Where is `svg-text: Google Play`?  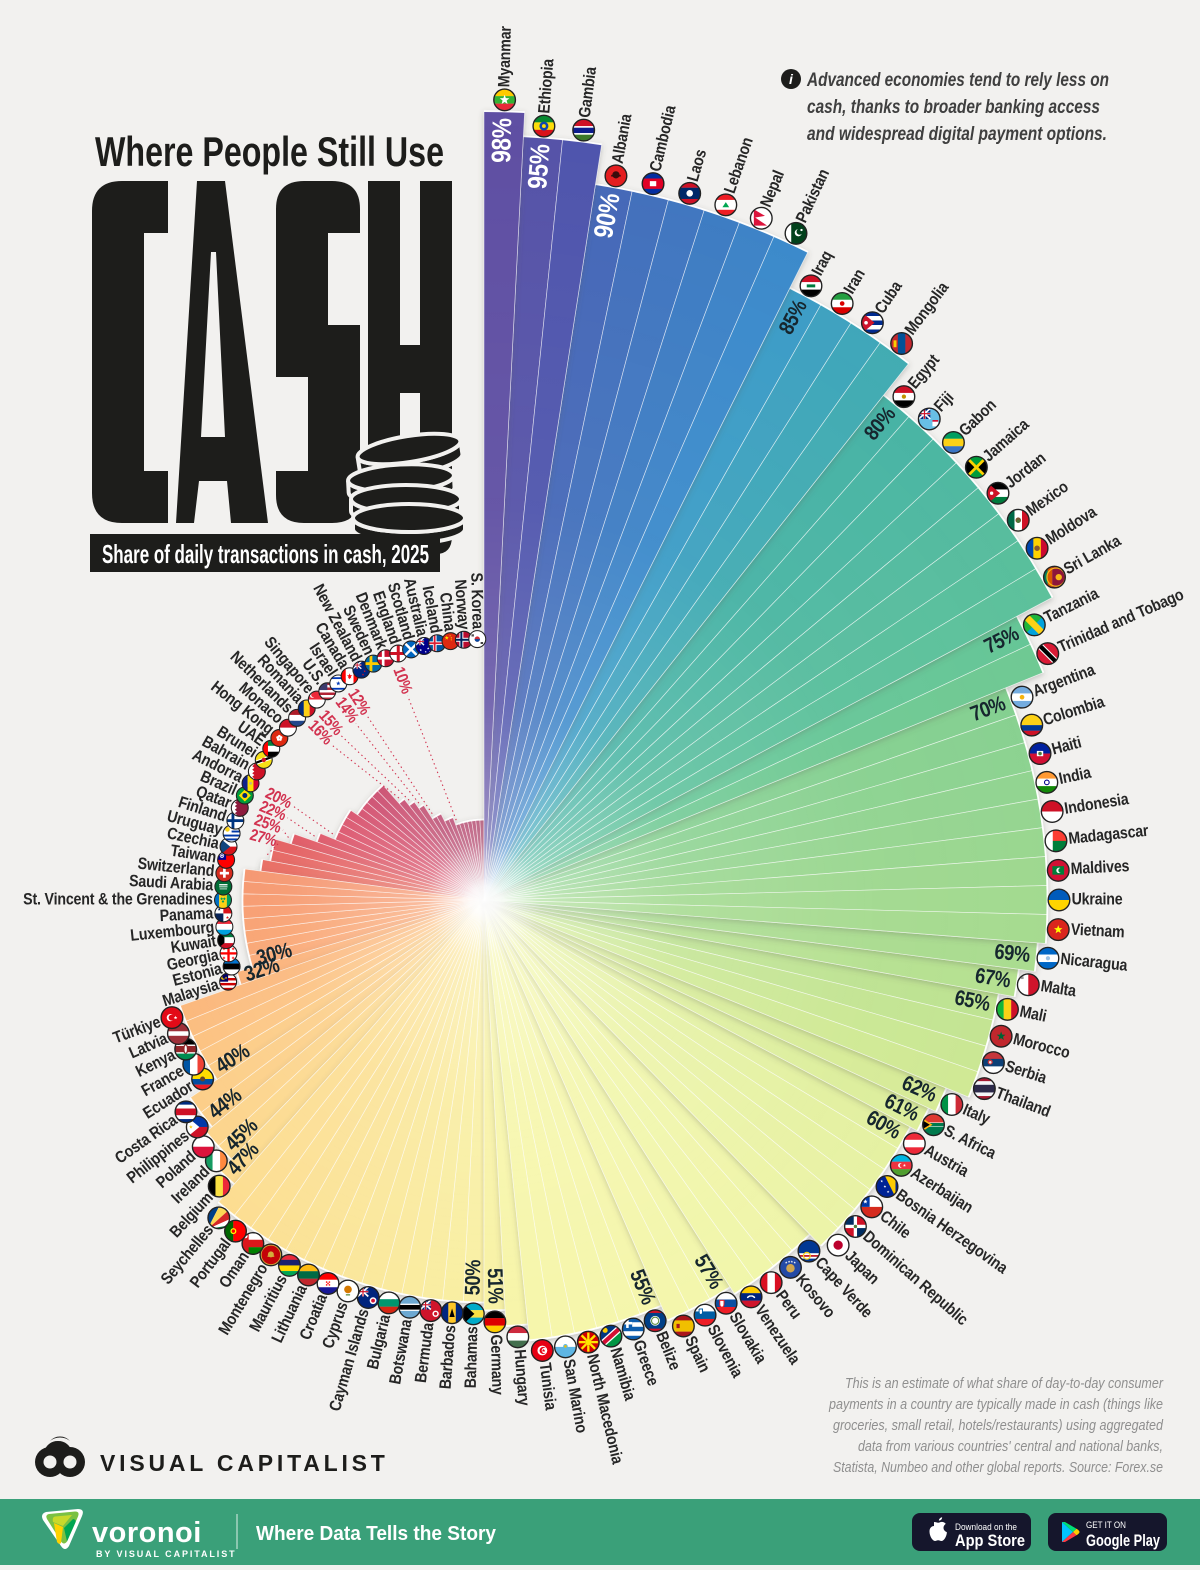 svg-text: Google Play is located at coordinates (1123, 1541).